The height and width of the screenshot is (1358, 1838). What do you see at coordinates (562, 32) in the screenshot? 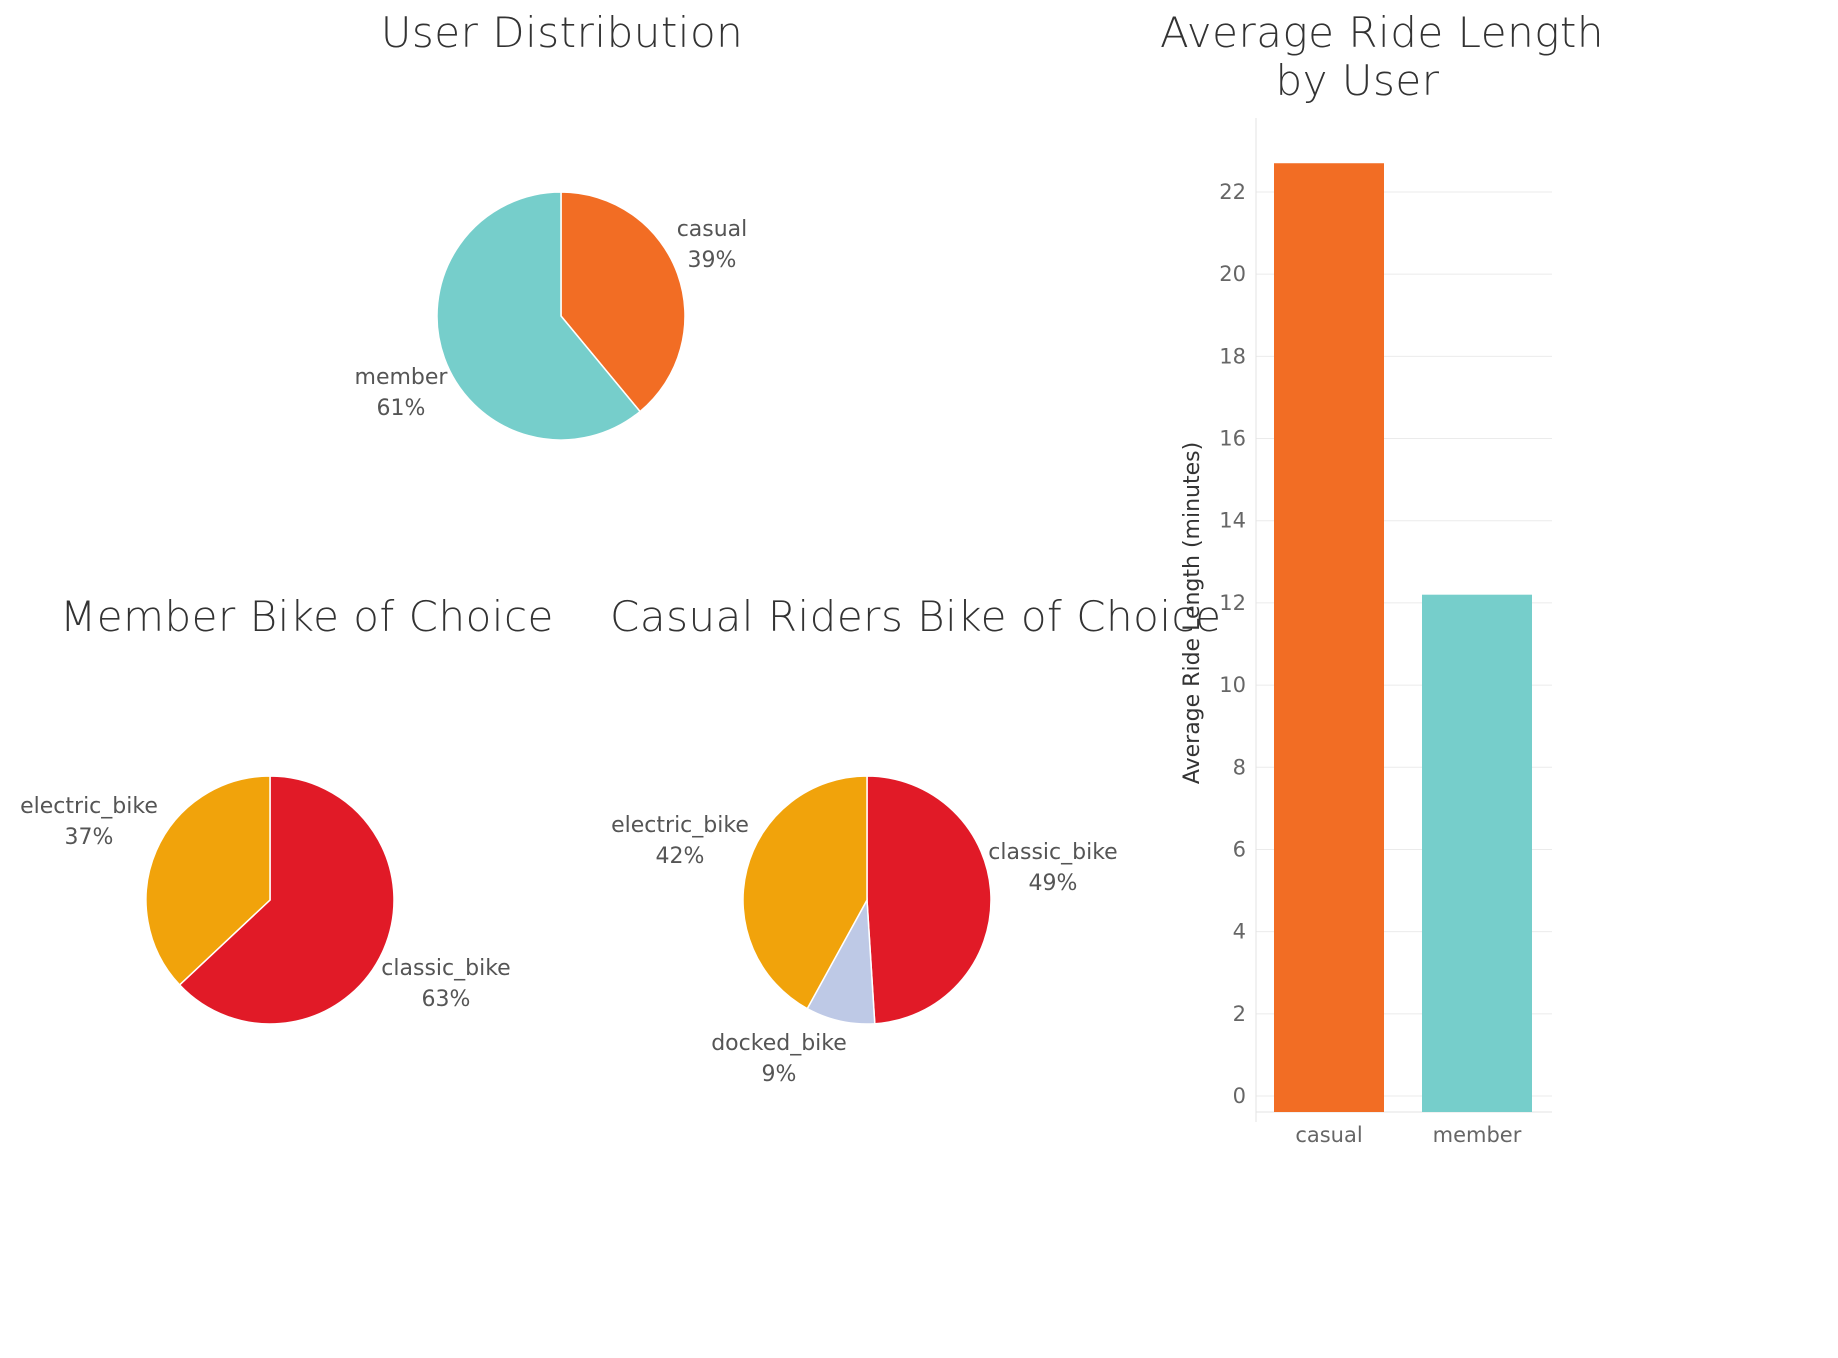
I see `user-distribution-title: User Distribution` at bounding box center [562, 32].